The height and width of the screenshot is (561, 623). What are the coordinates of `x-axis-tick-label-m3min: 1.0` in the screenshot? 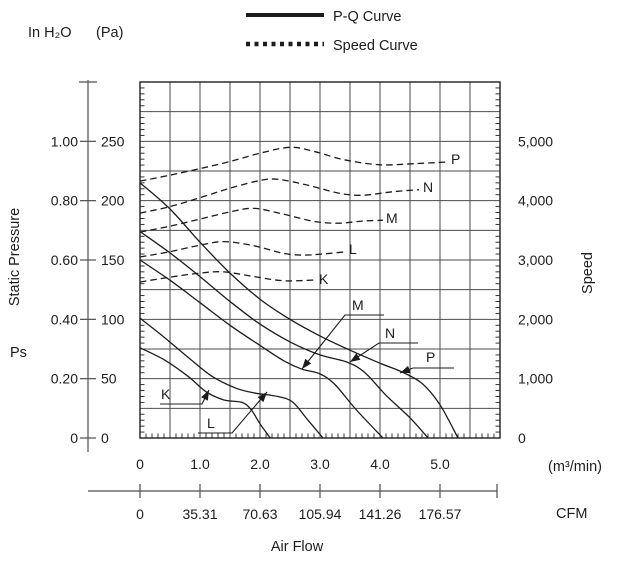 It's located at (200, 464).